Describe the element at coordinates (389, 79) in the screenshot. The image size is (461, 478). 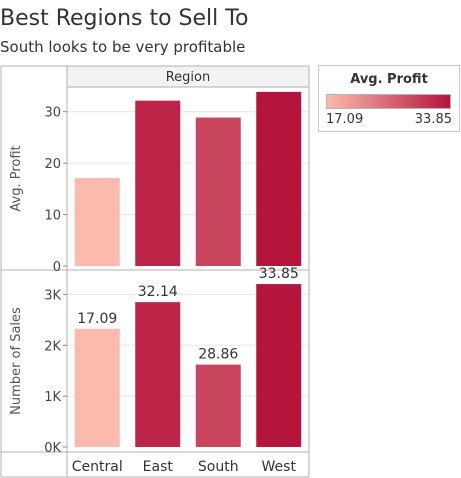
I see `legend-title: Avg. Profit` at that location.